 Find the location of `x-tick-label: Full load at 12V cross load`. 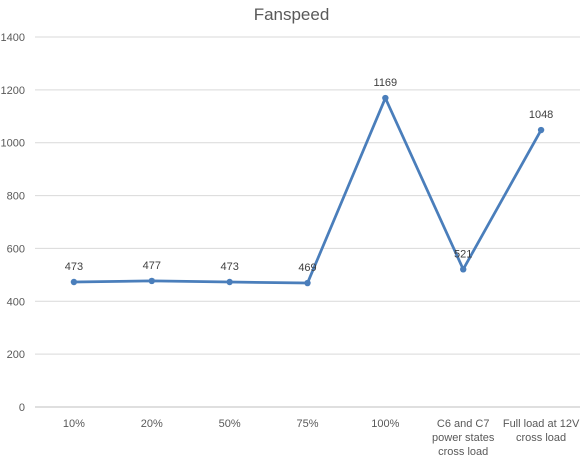

x-tick-label: Full load at 12V cross load is located at coordinates (541, 431).